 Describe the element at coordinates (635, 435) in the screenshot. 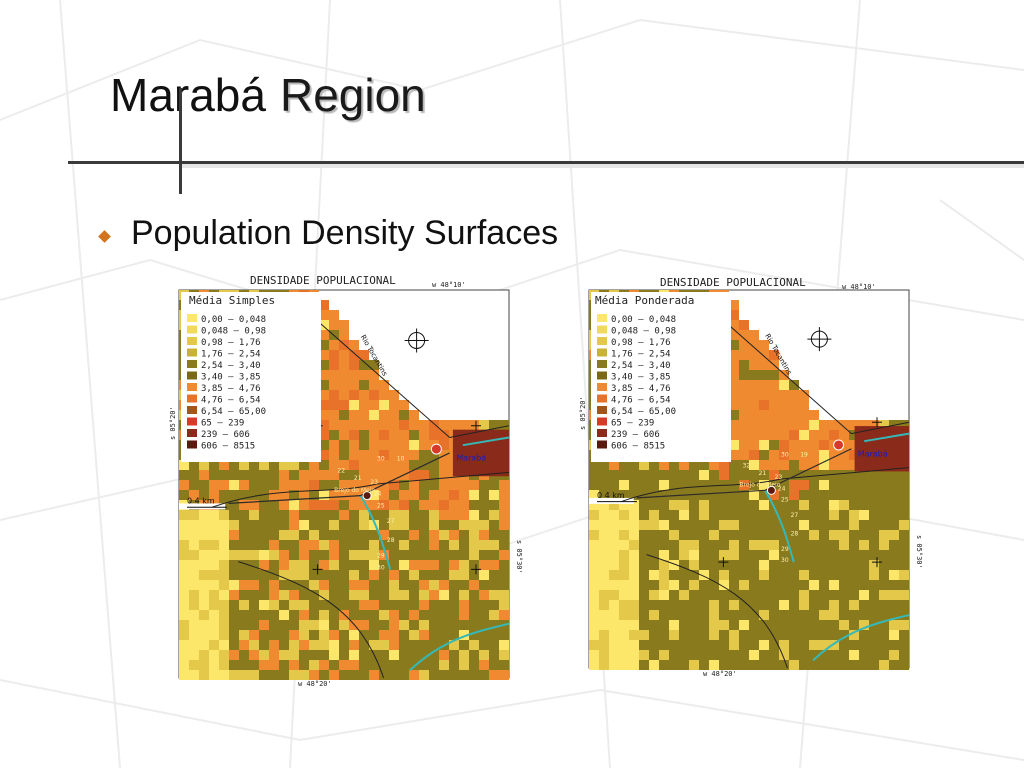

I see `legend-label: 239 – 606` at that location.